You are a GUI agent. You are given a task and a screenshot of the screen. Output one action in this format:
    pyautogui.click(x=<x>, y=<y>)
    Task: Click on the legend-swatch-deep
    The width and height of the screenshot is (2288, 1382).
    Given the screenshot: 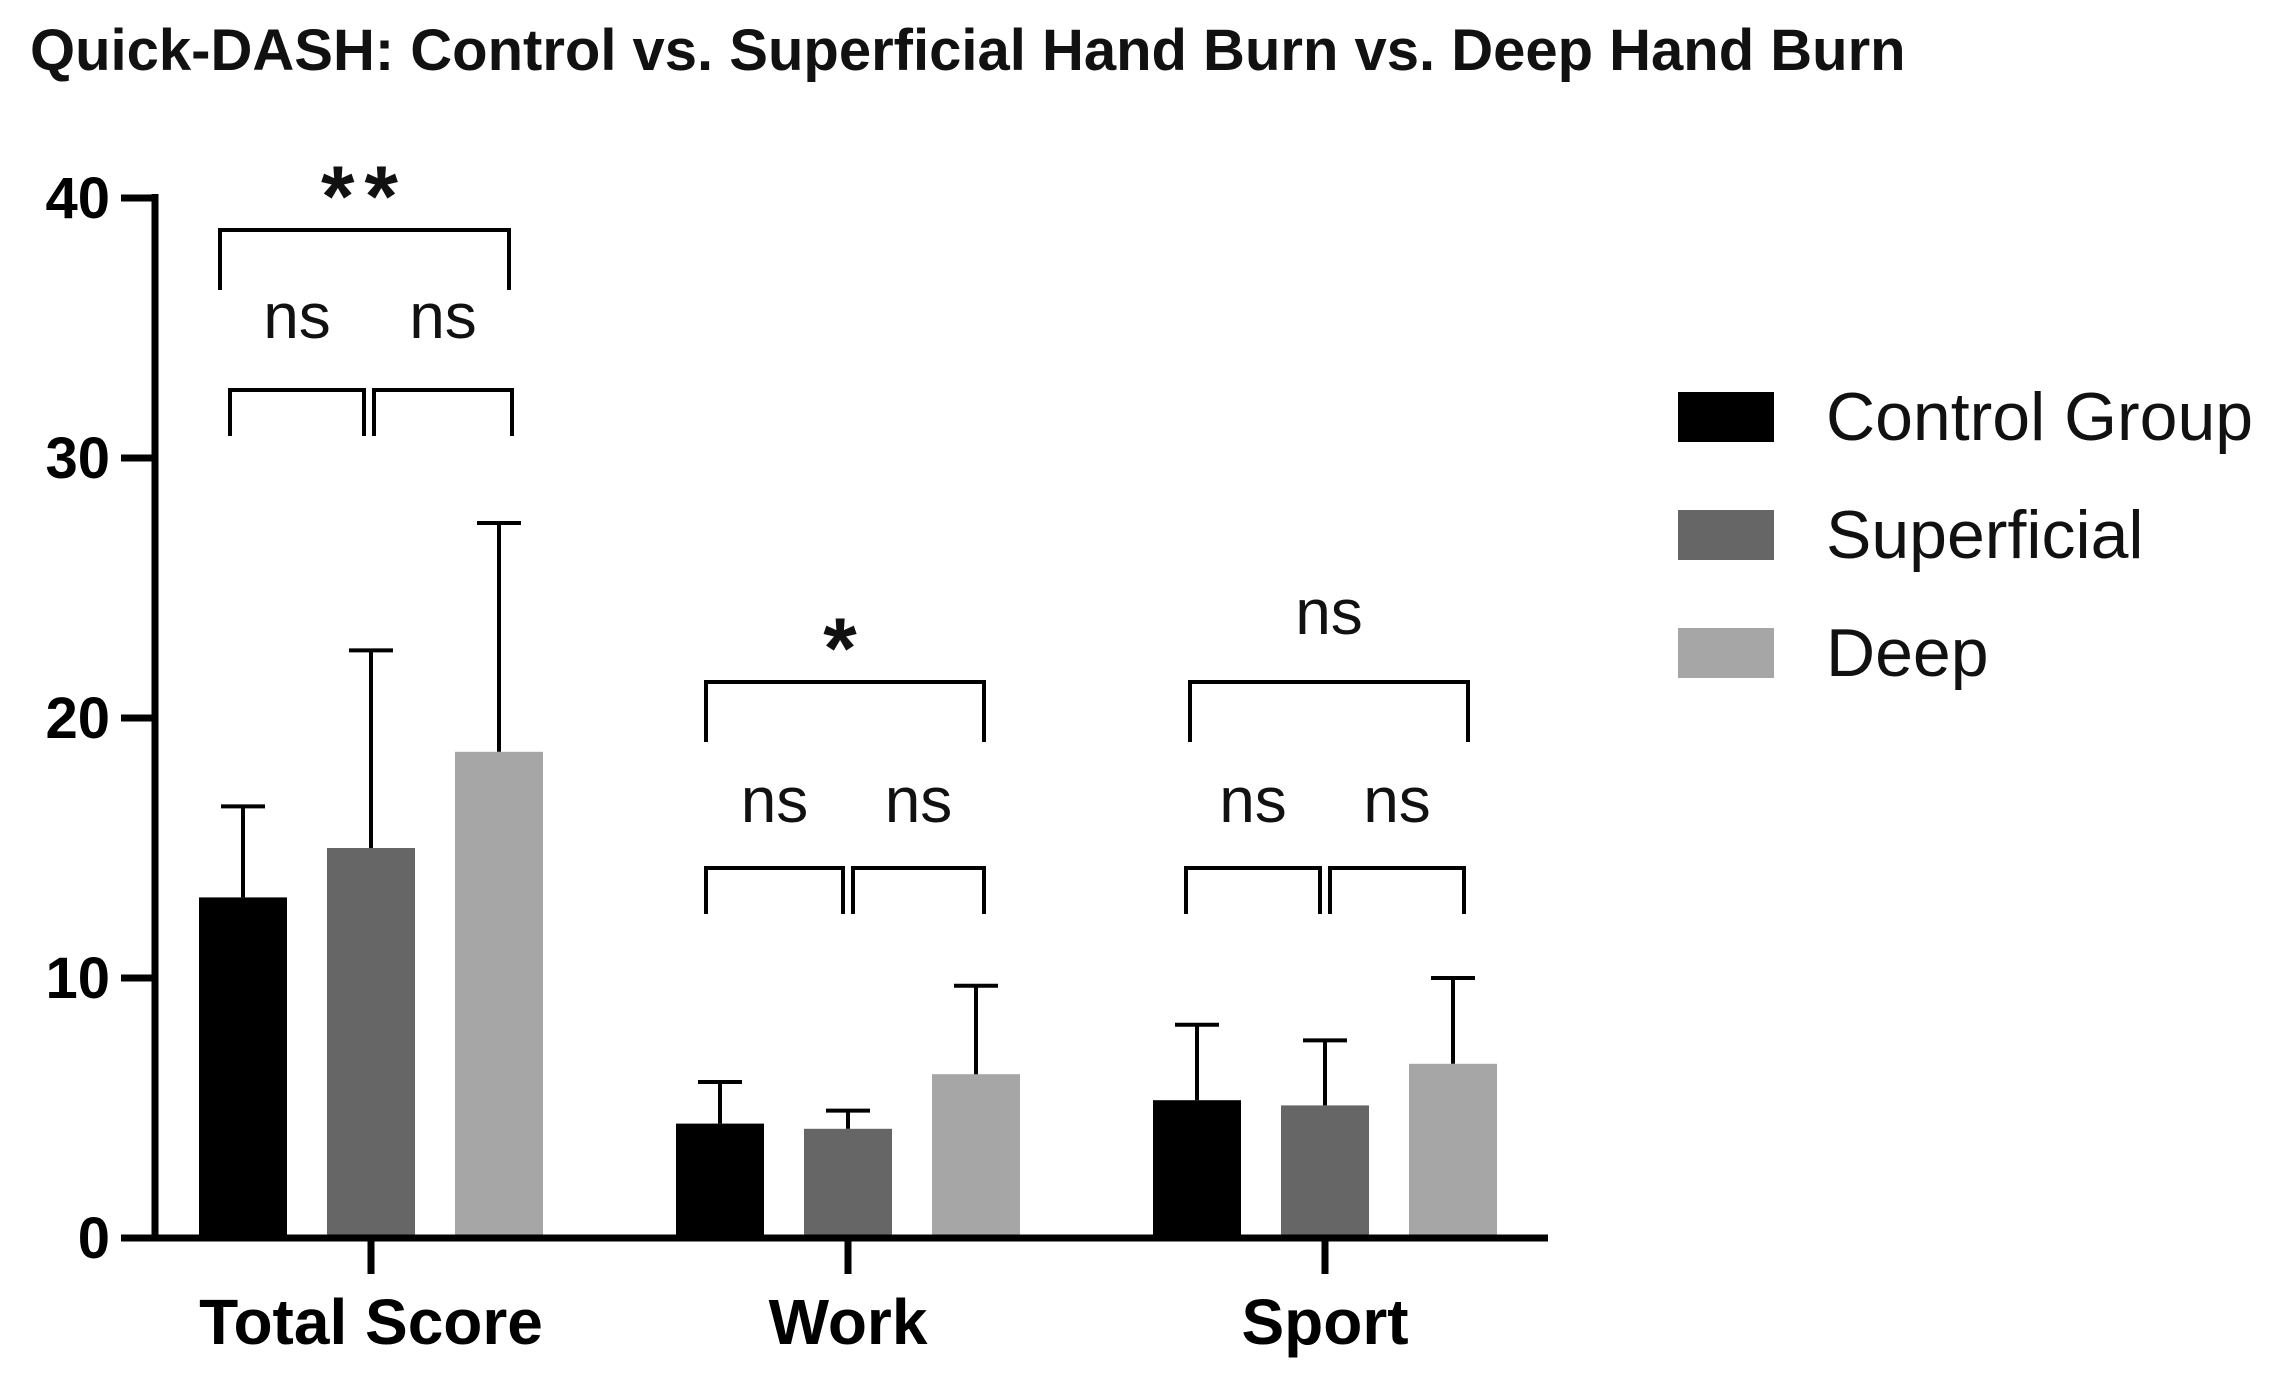 What is the action you would take?
    pyautogui.click(x=1726, y=653)
    